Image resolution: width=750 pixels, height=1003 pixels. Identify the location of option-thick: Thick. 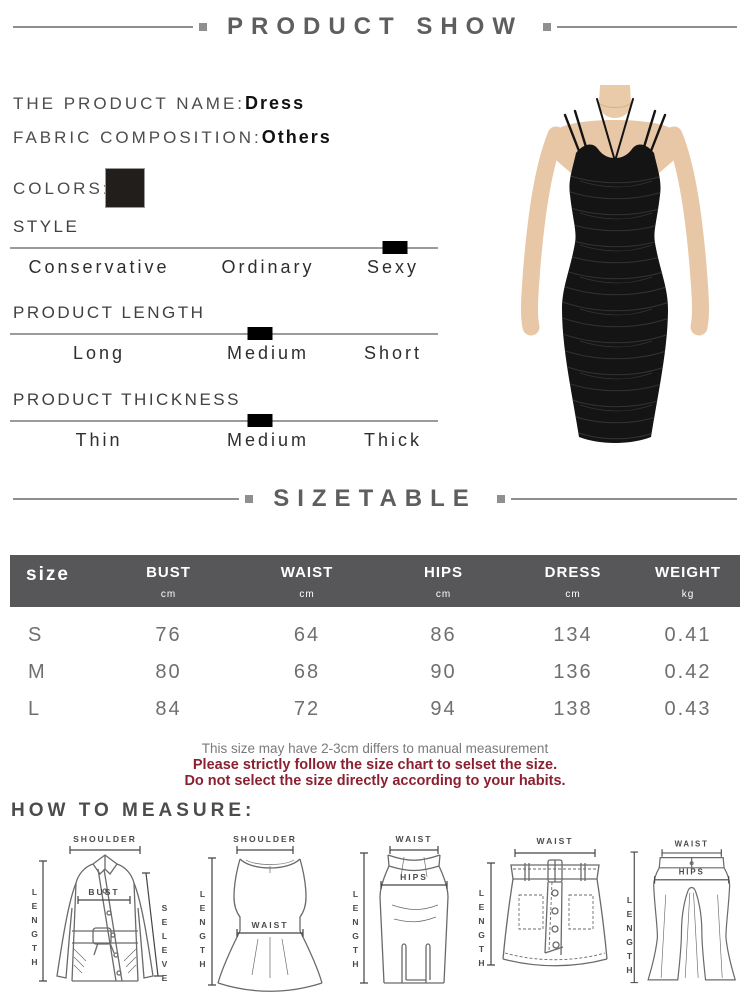
(392, 440).